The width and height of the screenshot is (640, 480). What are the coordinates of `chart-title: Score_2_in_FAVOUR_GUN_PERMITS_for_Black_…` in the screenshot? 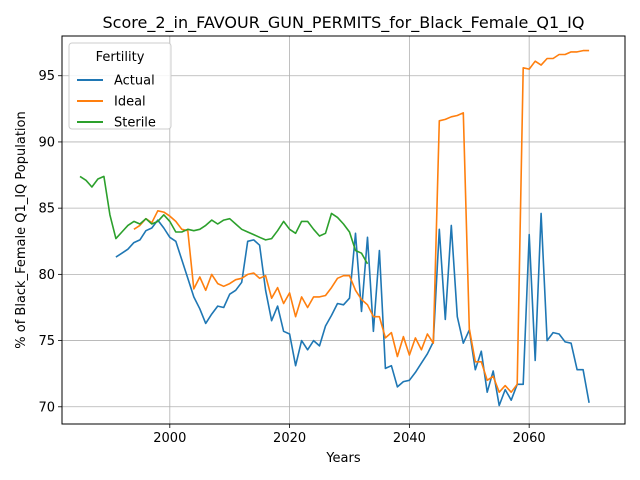 It's located at (344, 23).